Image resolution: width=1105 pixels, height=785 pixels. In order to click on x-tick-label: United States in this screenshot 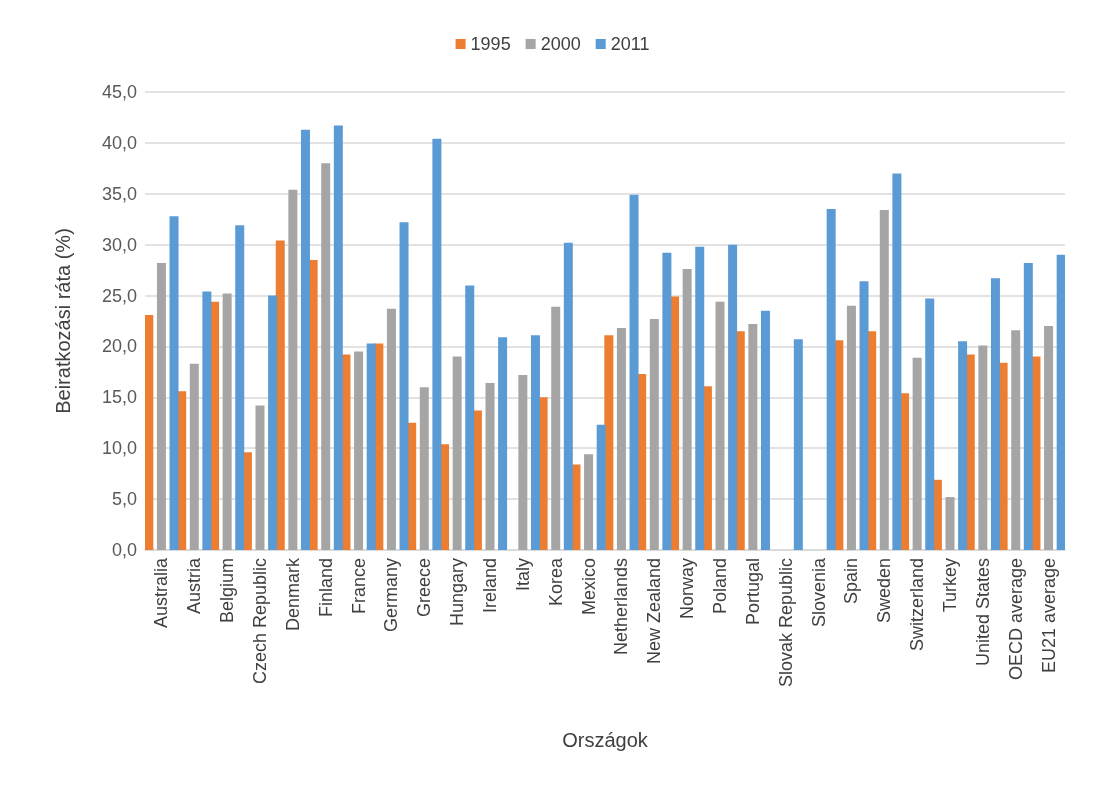, I will do `click(982, 612)`.